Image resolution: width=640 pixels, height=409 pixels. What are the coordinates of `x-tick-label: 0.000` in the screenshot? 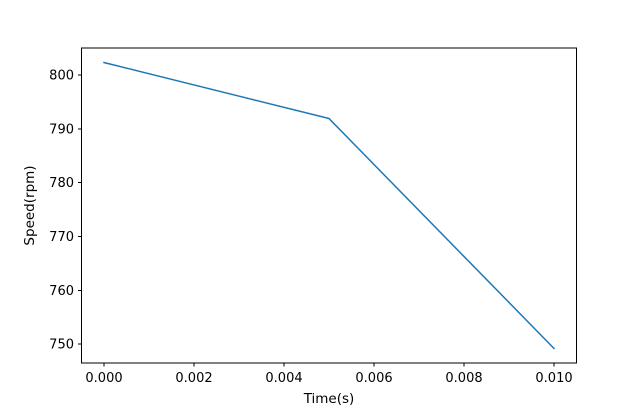 It's located at (103, 378).